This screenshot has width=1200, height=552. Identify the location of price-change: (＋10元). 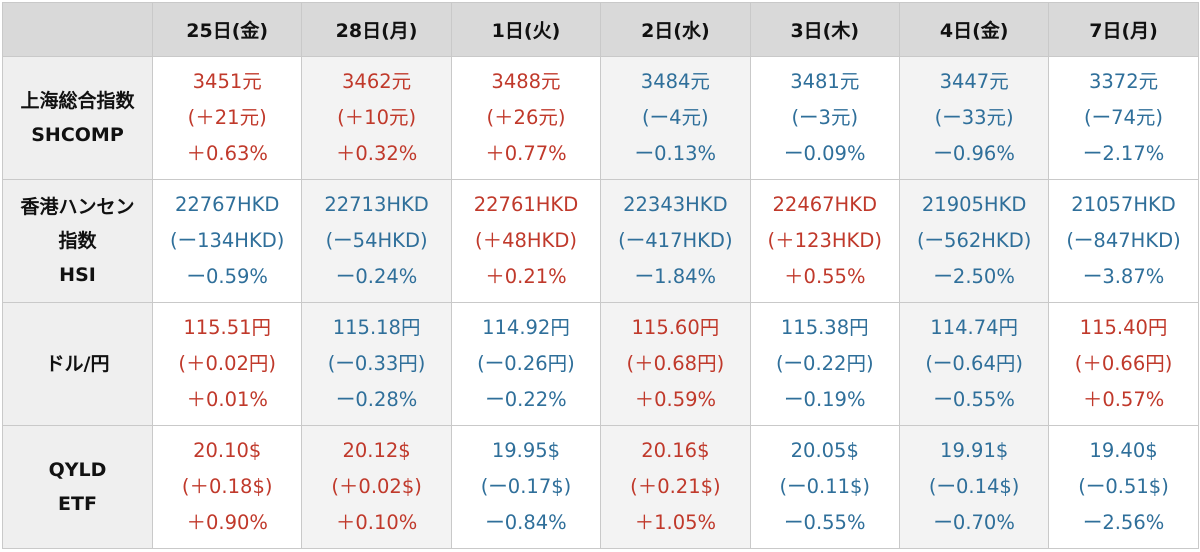
(377, 117).